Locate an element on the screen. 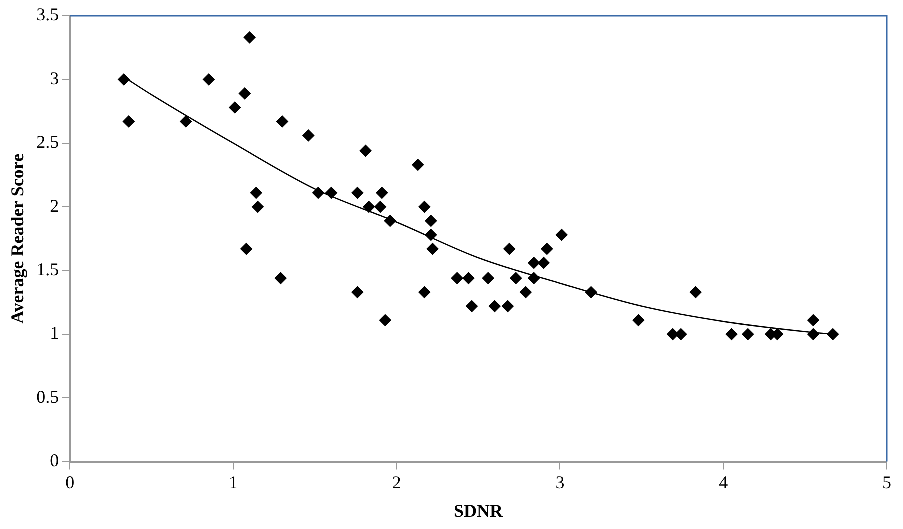  y-axis-title: Average Reader Score is located at coordinates (17, 239).